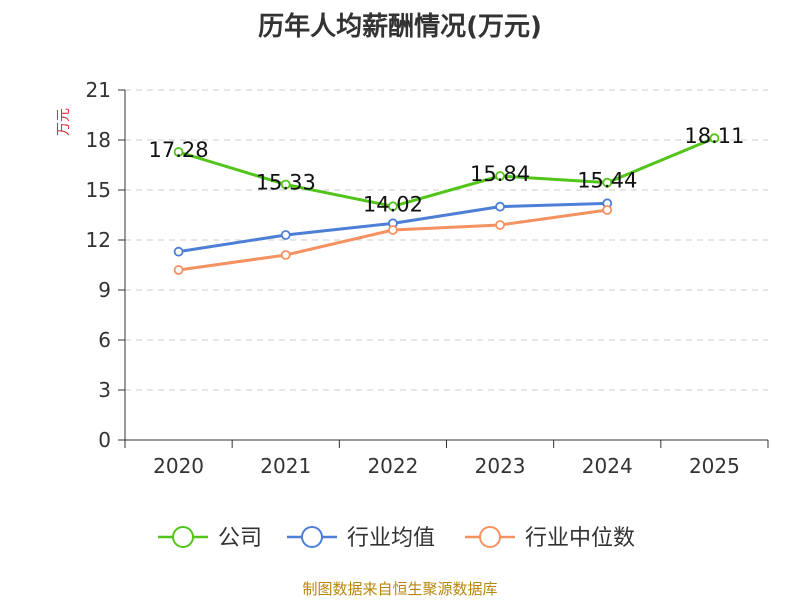 The height and width of the screenshot is (600, 800). I want to click on data-label: 17.28, so click(179, 150).